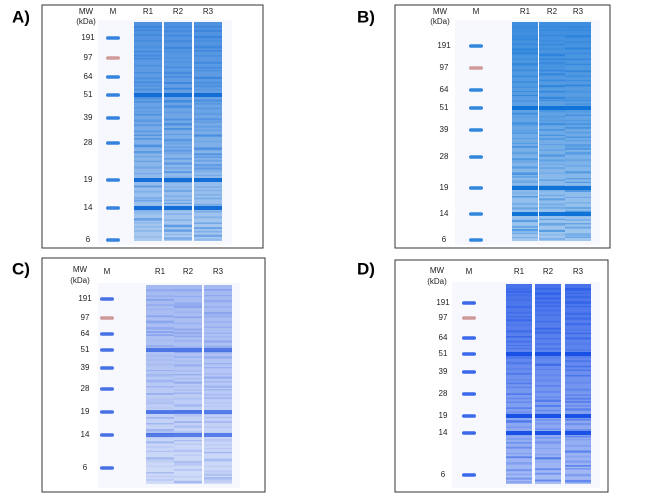 The width and height of the screenshot is (650, 495). What do you see at coordinates (443, 317) in the screenshot?
I see `marker-size: 97` at bounding box center [443, 317].